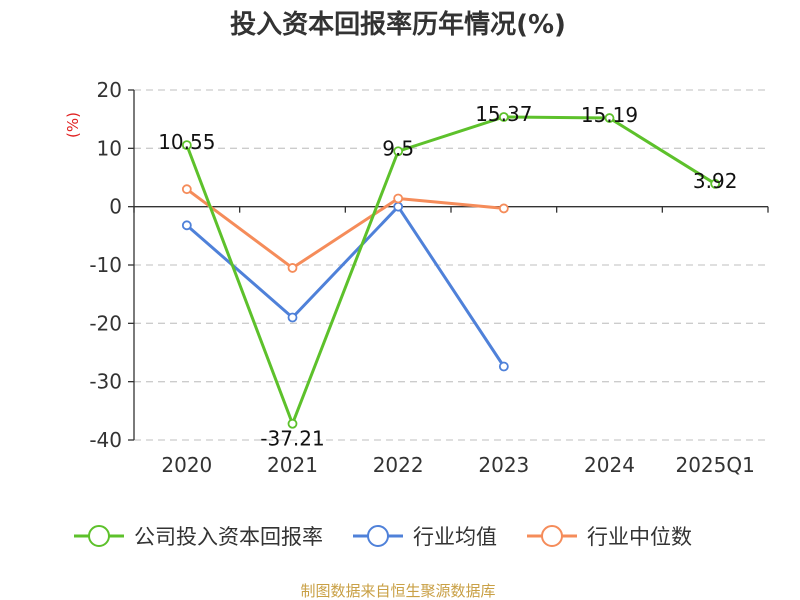 The image size is (800, 600). What do you see at coordinates (398, 24) in the screenshot?
I see `chart-title: 投入资本回报率历年情况(%)` at bounding box center [398, 24].